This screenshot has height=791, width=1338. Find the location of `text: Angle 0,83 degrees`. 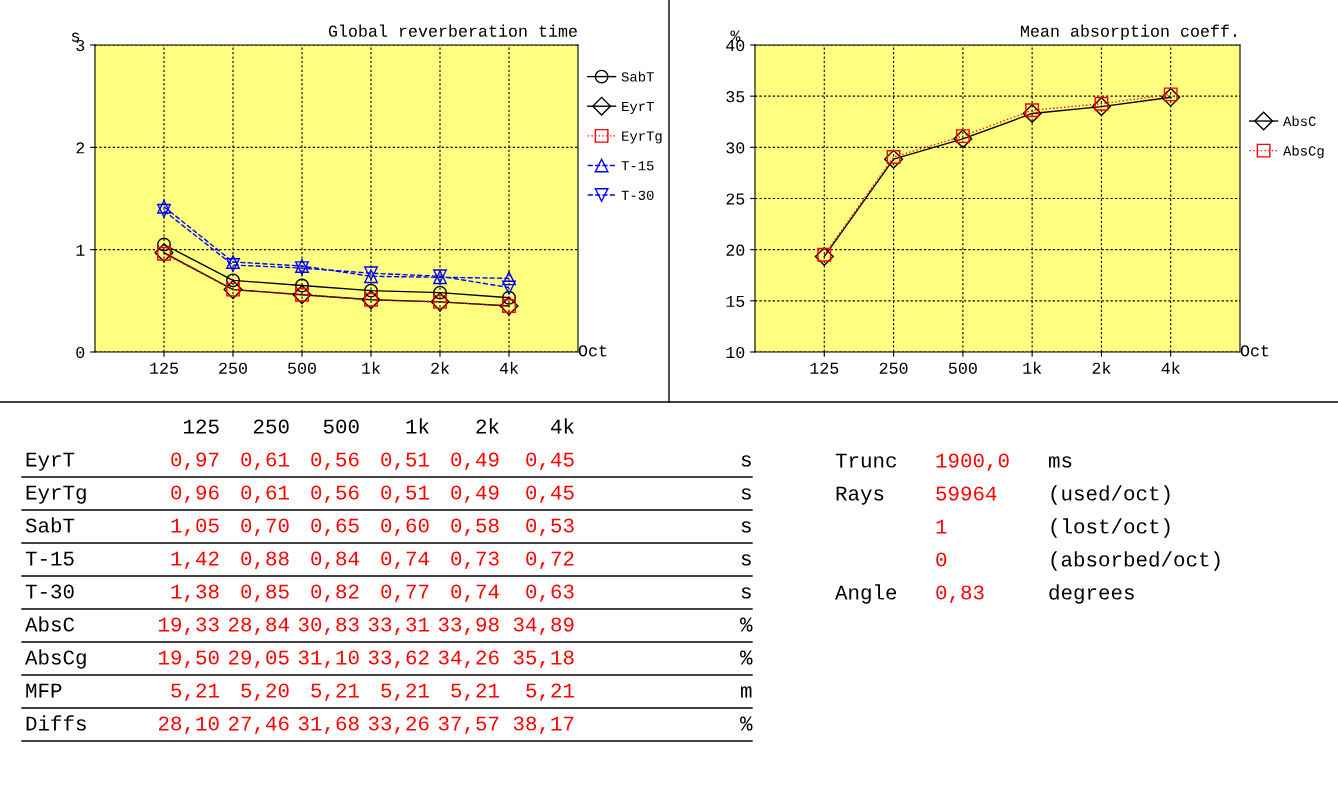

text: Angle 0,83 degrees is located at coordinates (984, 594).